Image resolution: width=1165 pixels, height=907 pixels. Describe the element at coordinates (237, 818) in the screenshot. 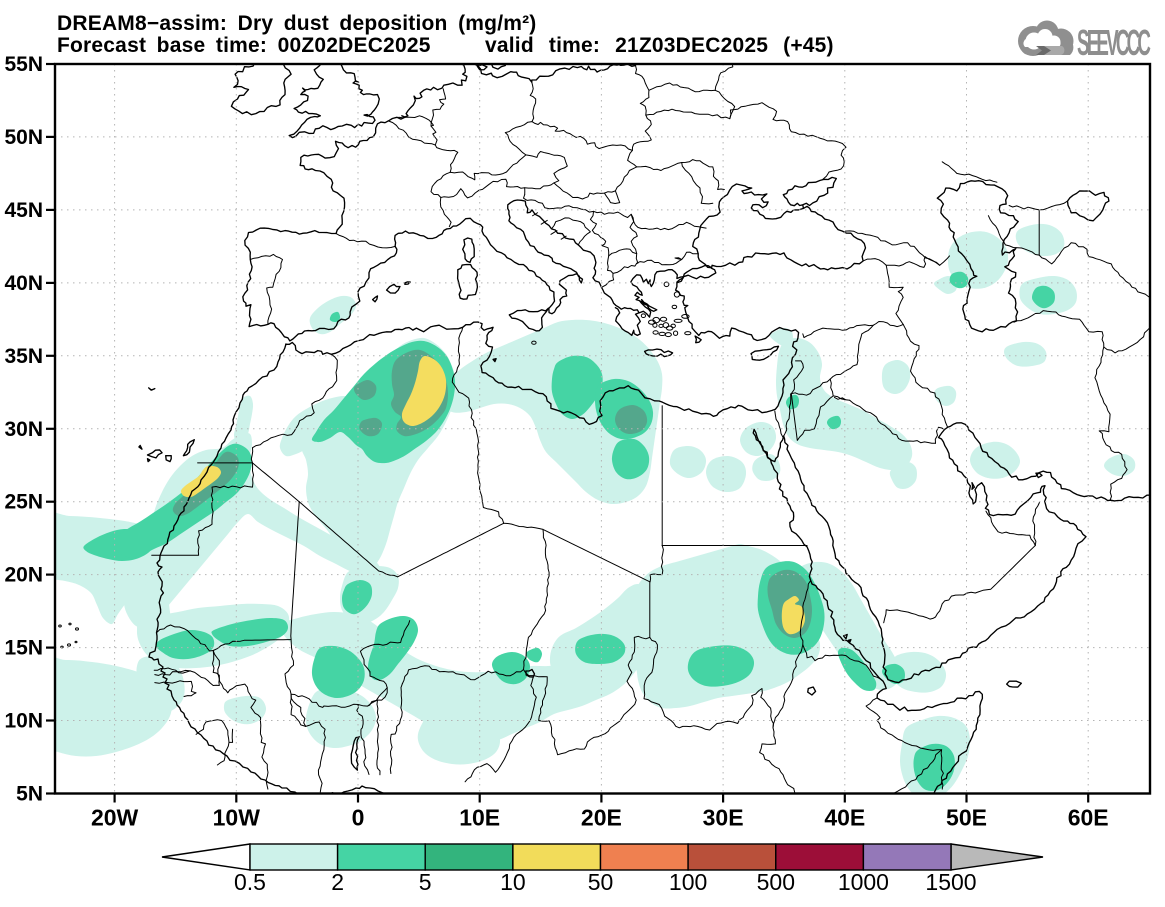

I see `svg-text: 10W` at that location.